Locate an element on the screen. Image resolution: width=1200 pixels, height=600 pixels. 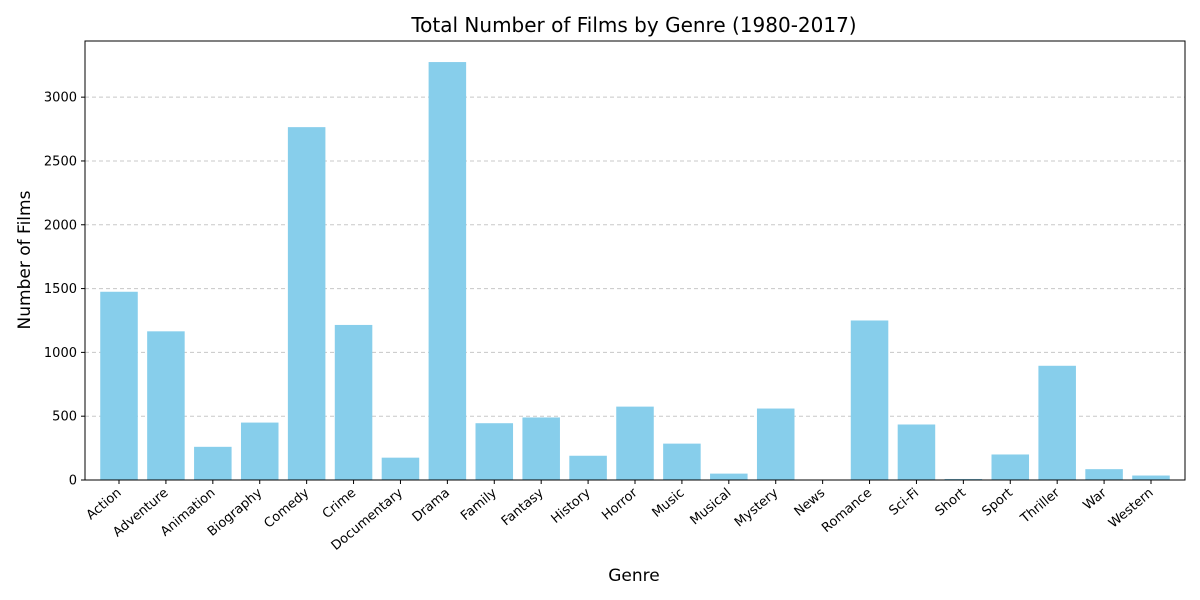
x-tick-label: Comedy is located at coordinates (286, 508).